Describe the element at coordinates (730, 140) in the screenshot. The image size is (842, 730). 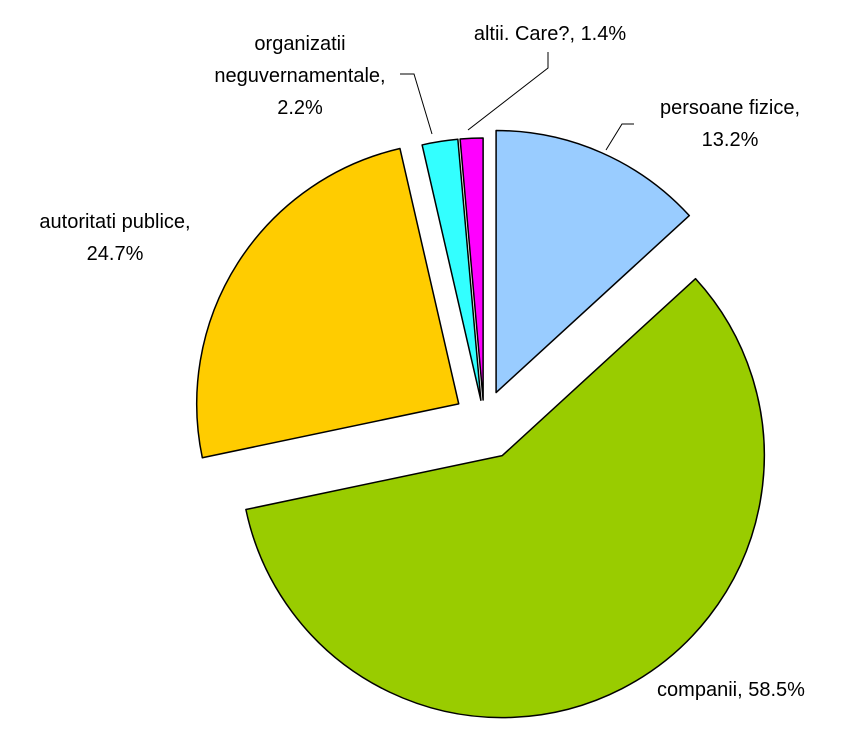
I see `value-label: 13.2%` at that location.